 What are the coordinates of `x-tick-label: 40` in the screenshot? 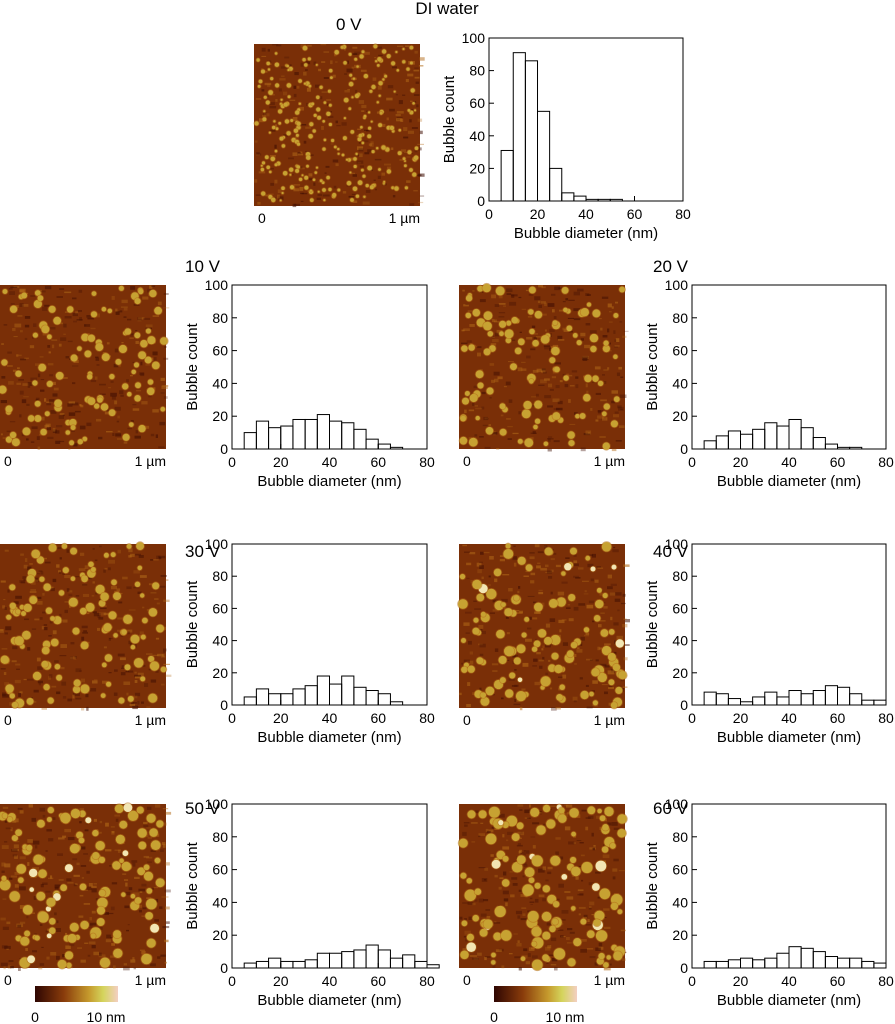 It's located at (330, 462).